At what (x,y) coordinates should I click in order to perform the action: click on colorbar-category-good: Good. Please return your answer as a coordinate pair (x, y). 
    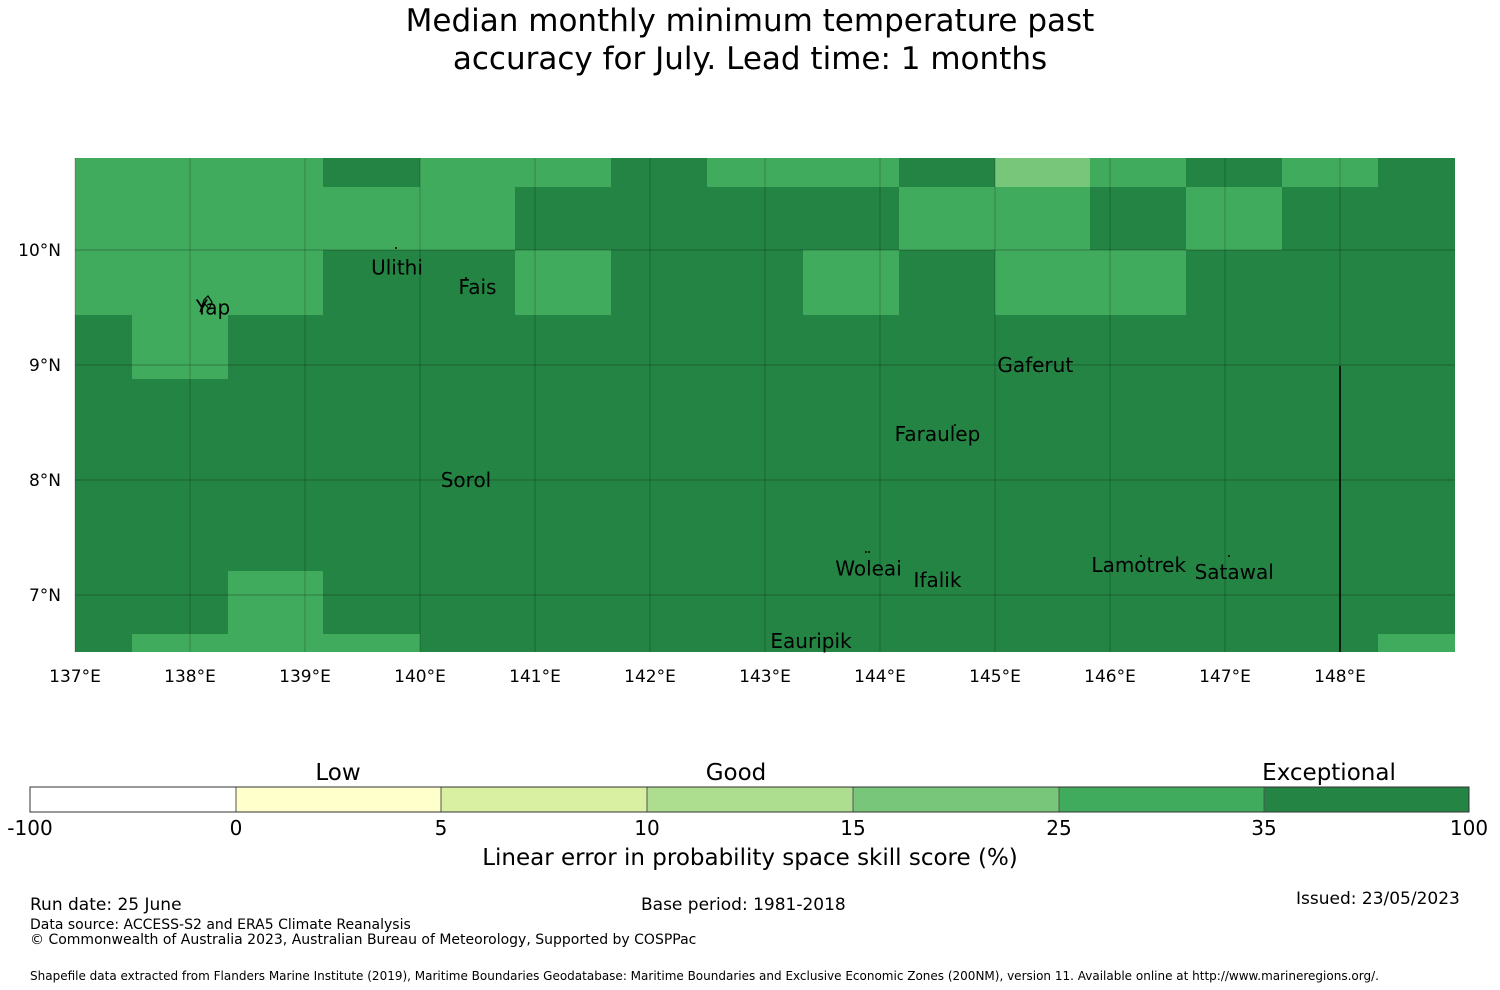
    Looking at the image, I should click on (736, 773).